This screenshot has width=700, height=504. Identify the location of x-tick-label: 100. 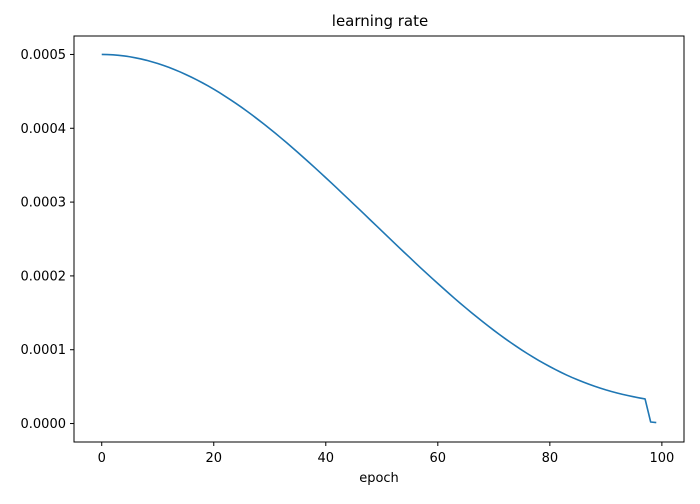
(661, 458).